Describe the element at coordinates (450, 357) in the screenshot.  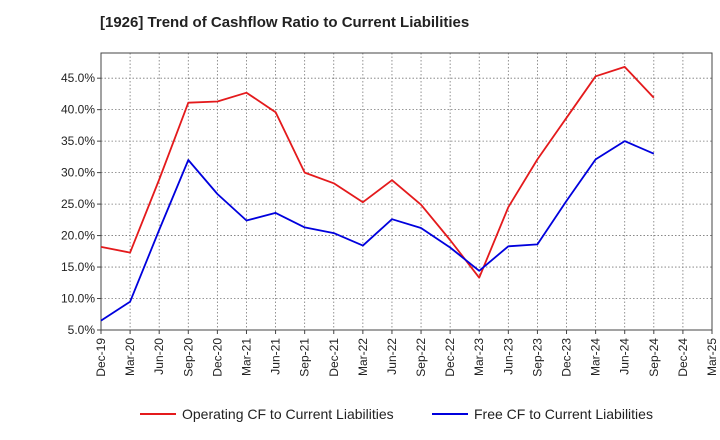
I see `x-tick-label: Dec-22` at that location.